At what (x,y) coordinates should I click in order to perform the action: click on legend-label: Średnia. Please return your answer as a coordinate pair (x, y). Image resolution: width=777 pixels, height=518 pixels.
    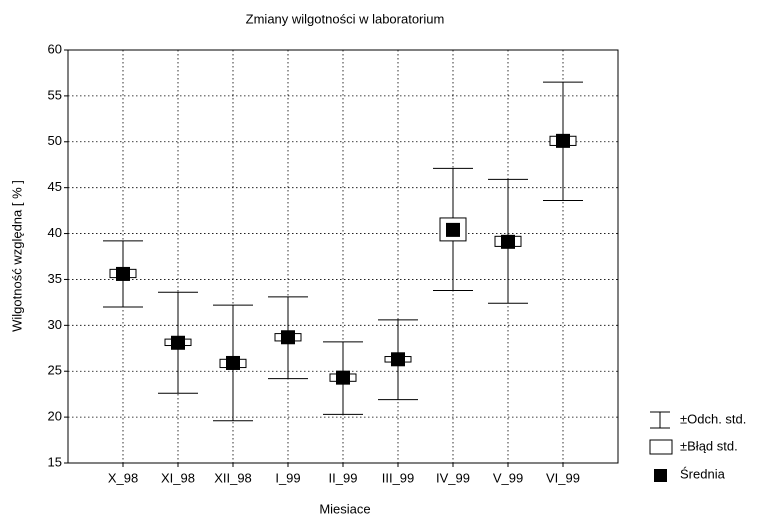
    Looking at the image, I should click on (703, 473).